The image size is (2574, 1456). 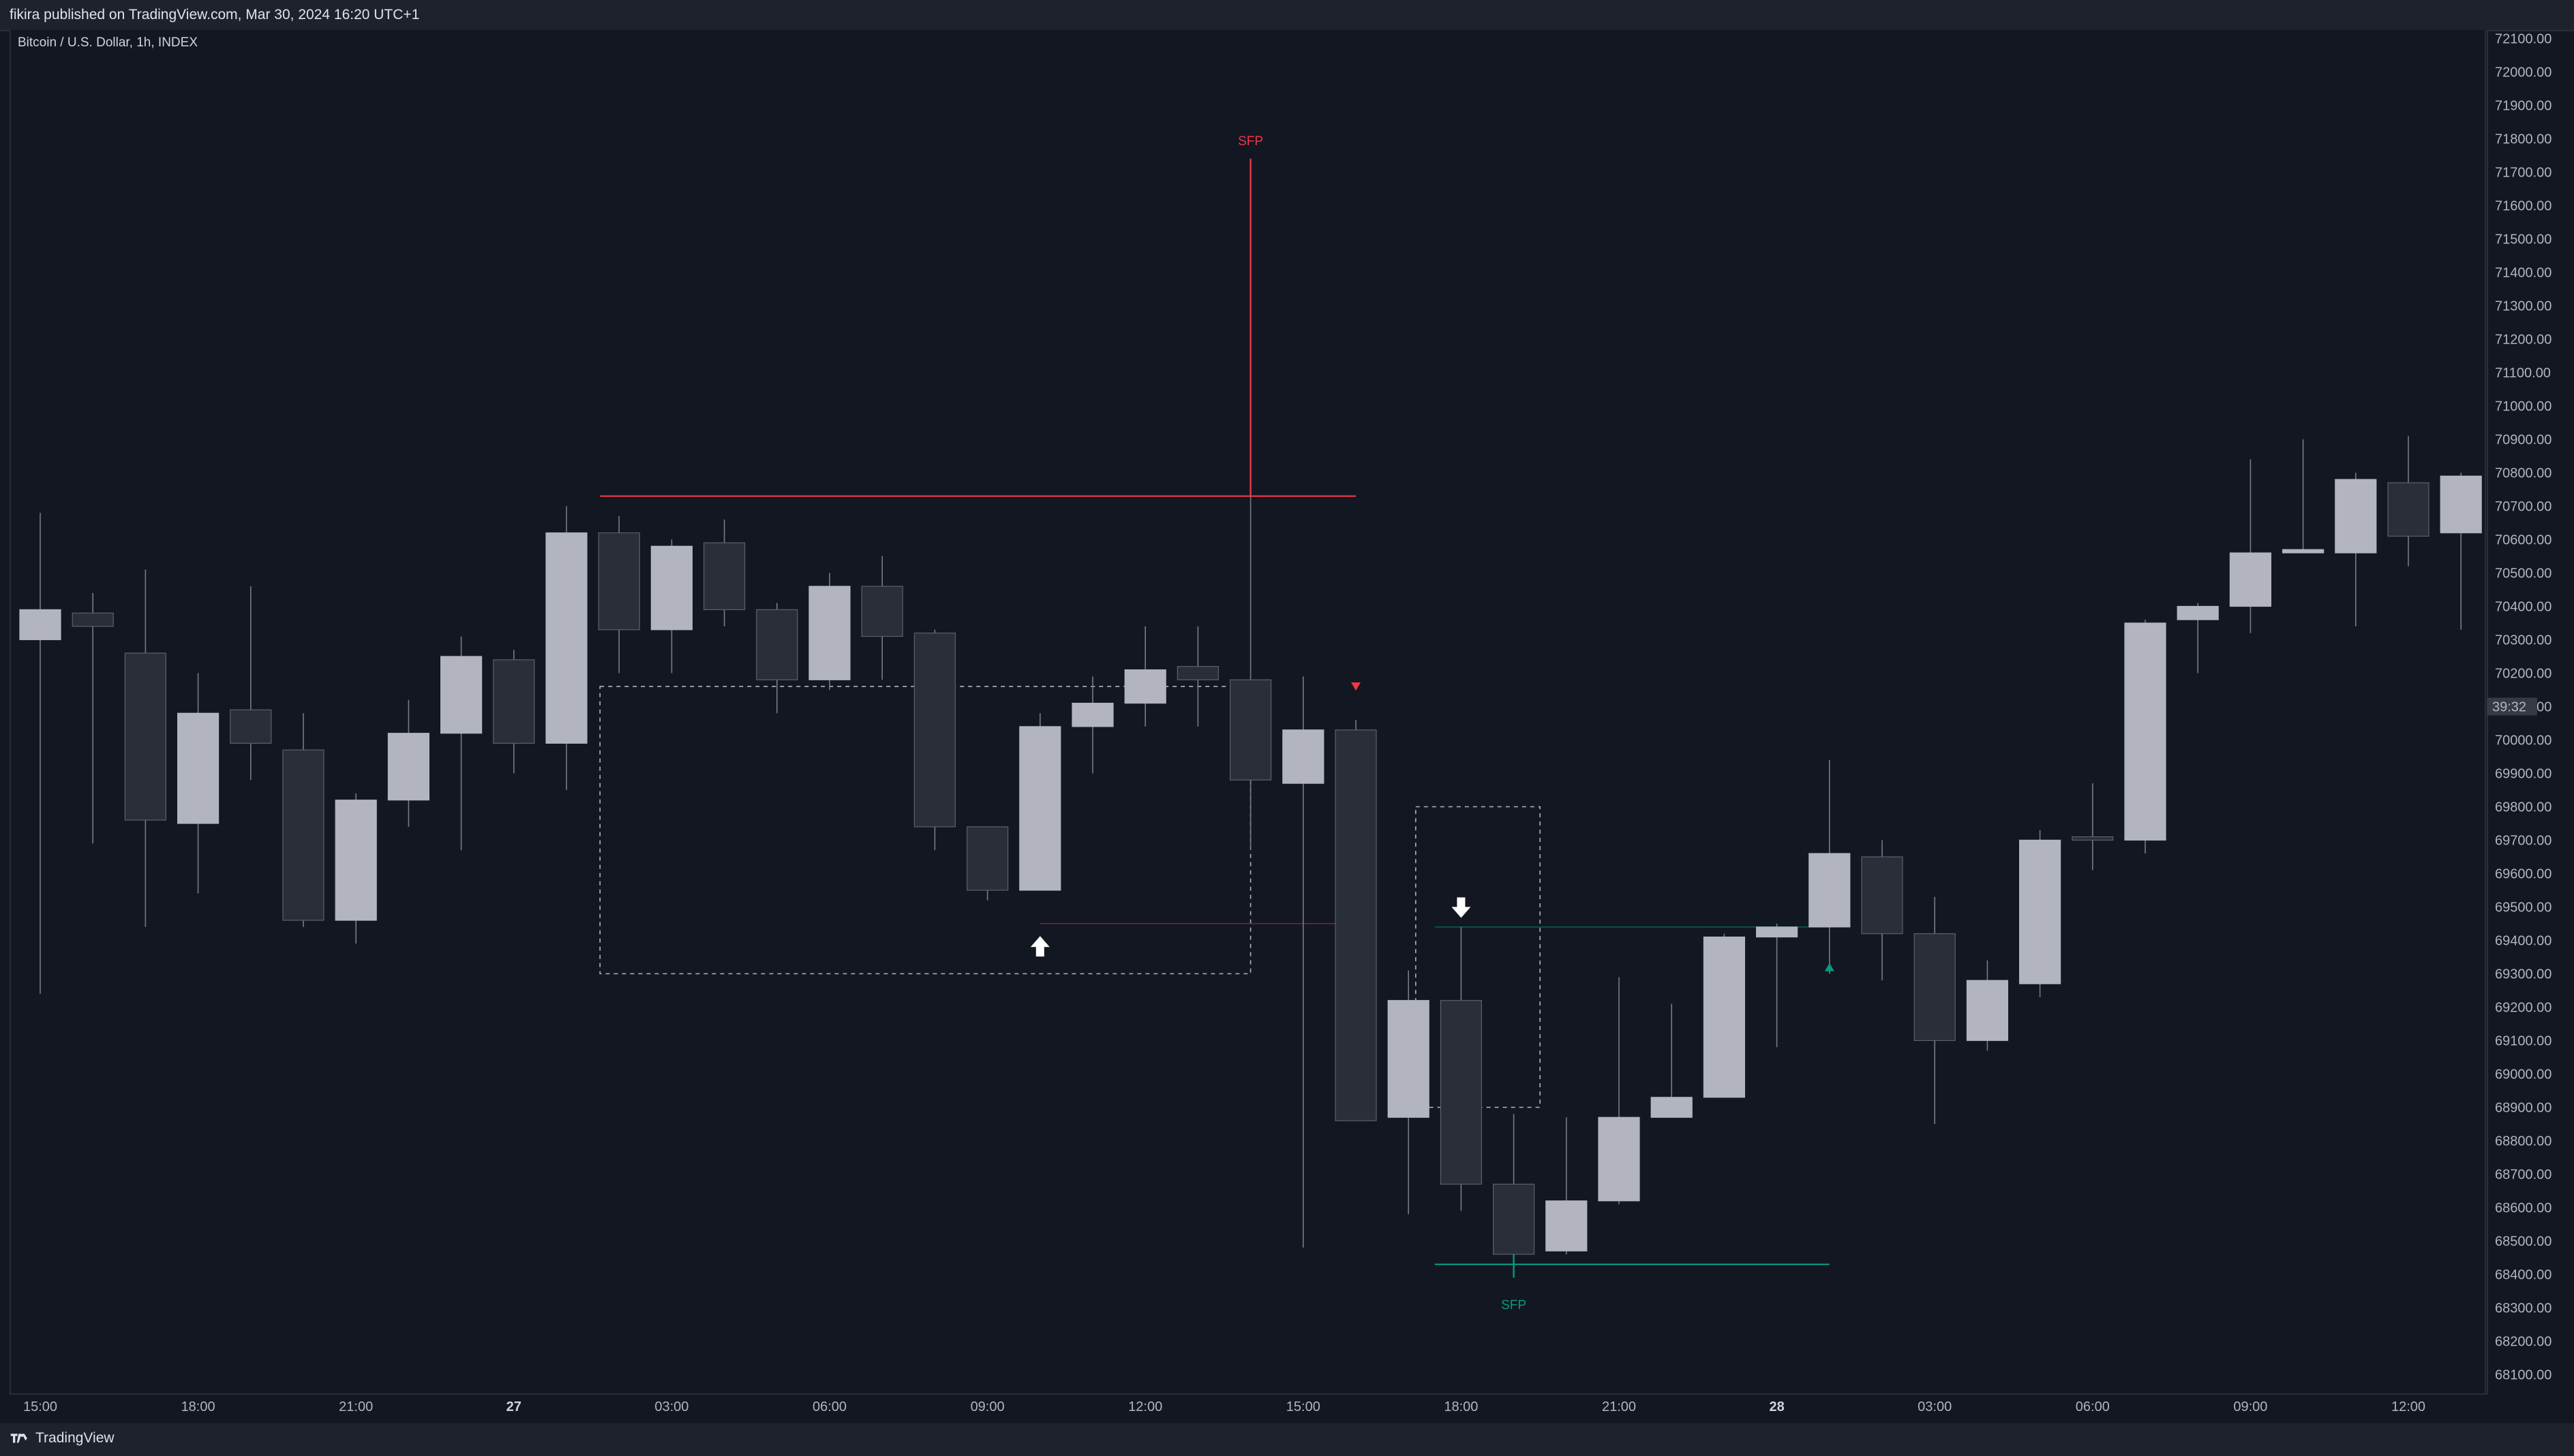 I want to click on y-tick-label: 68400.00, so click(x=2523, y=1275).